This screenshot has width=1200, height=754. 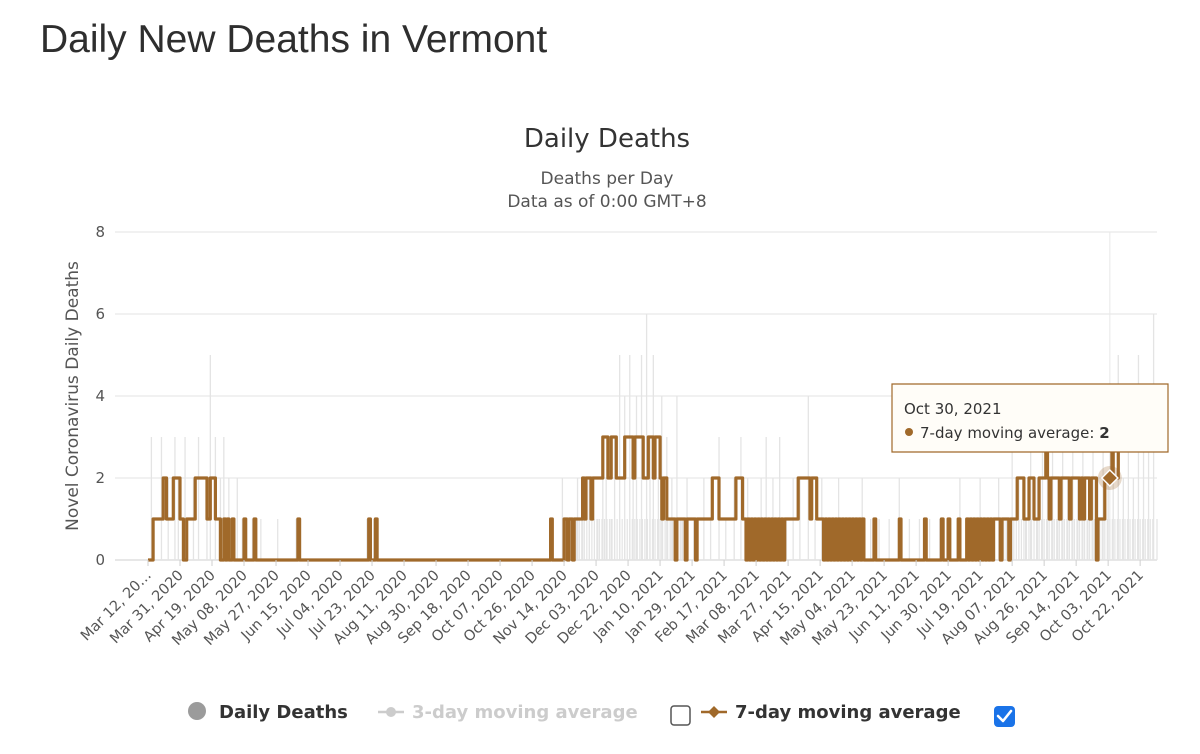 I want to click on y-tick-label: 6, so click(x=100, y=314).